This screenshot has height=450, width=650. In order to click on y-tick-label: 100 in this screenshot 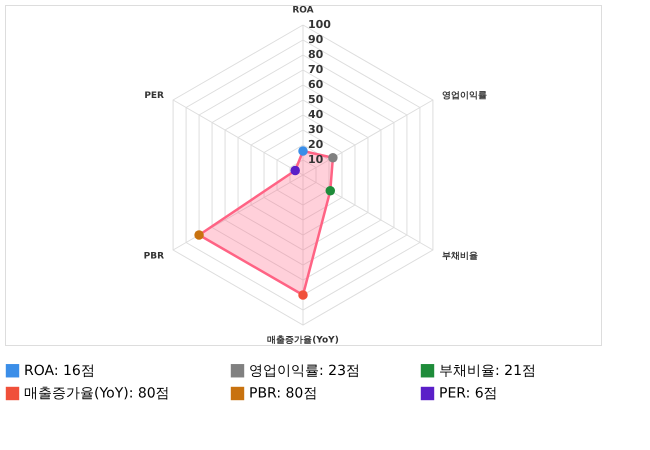, I will do `click(320, 24)`.